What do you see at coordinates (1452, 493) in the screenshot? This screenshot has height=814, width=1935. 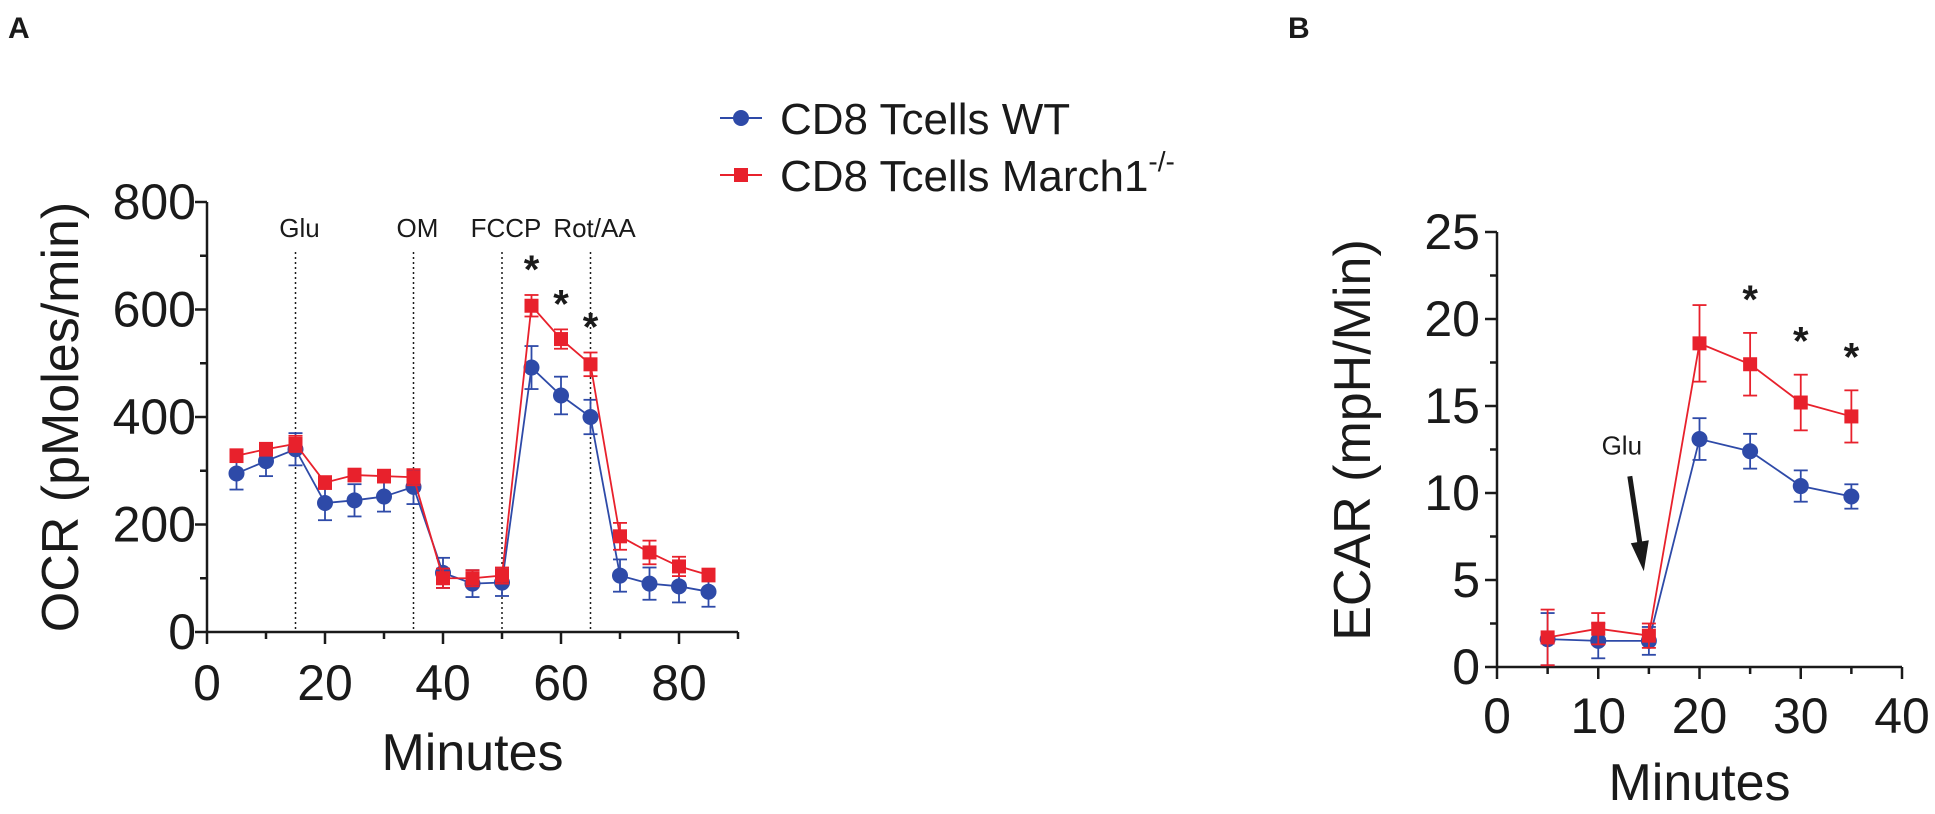 I see `panel-b-y-tick-label: 10` at bounding box center [1452, 493].